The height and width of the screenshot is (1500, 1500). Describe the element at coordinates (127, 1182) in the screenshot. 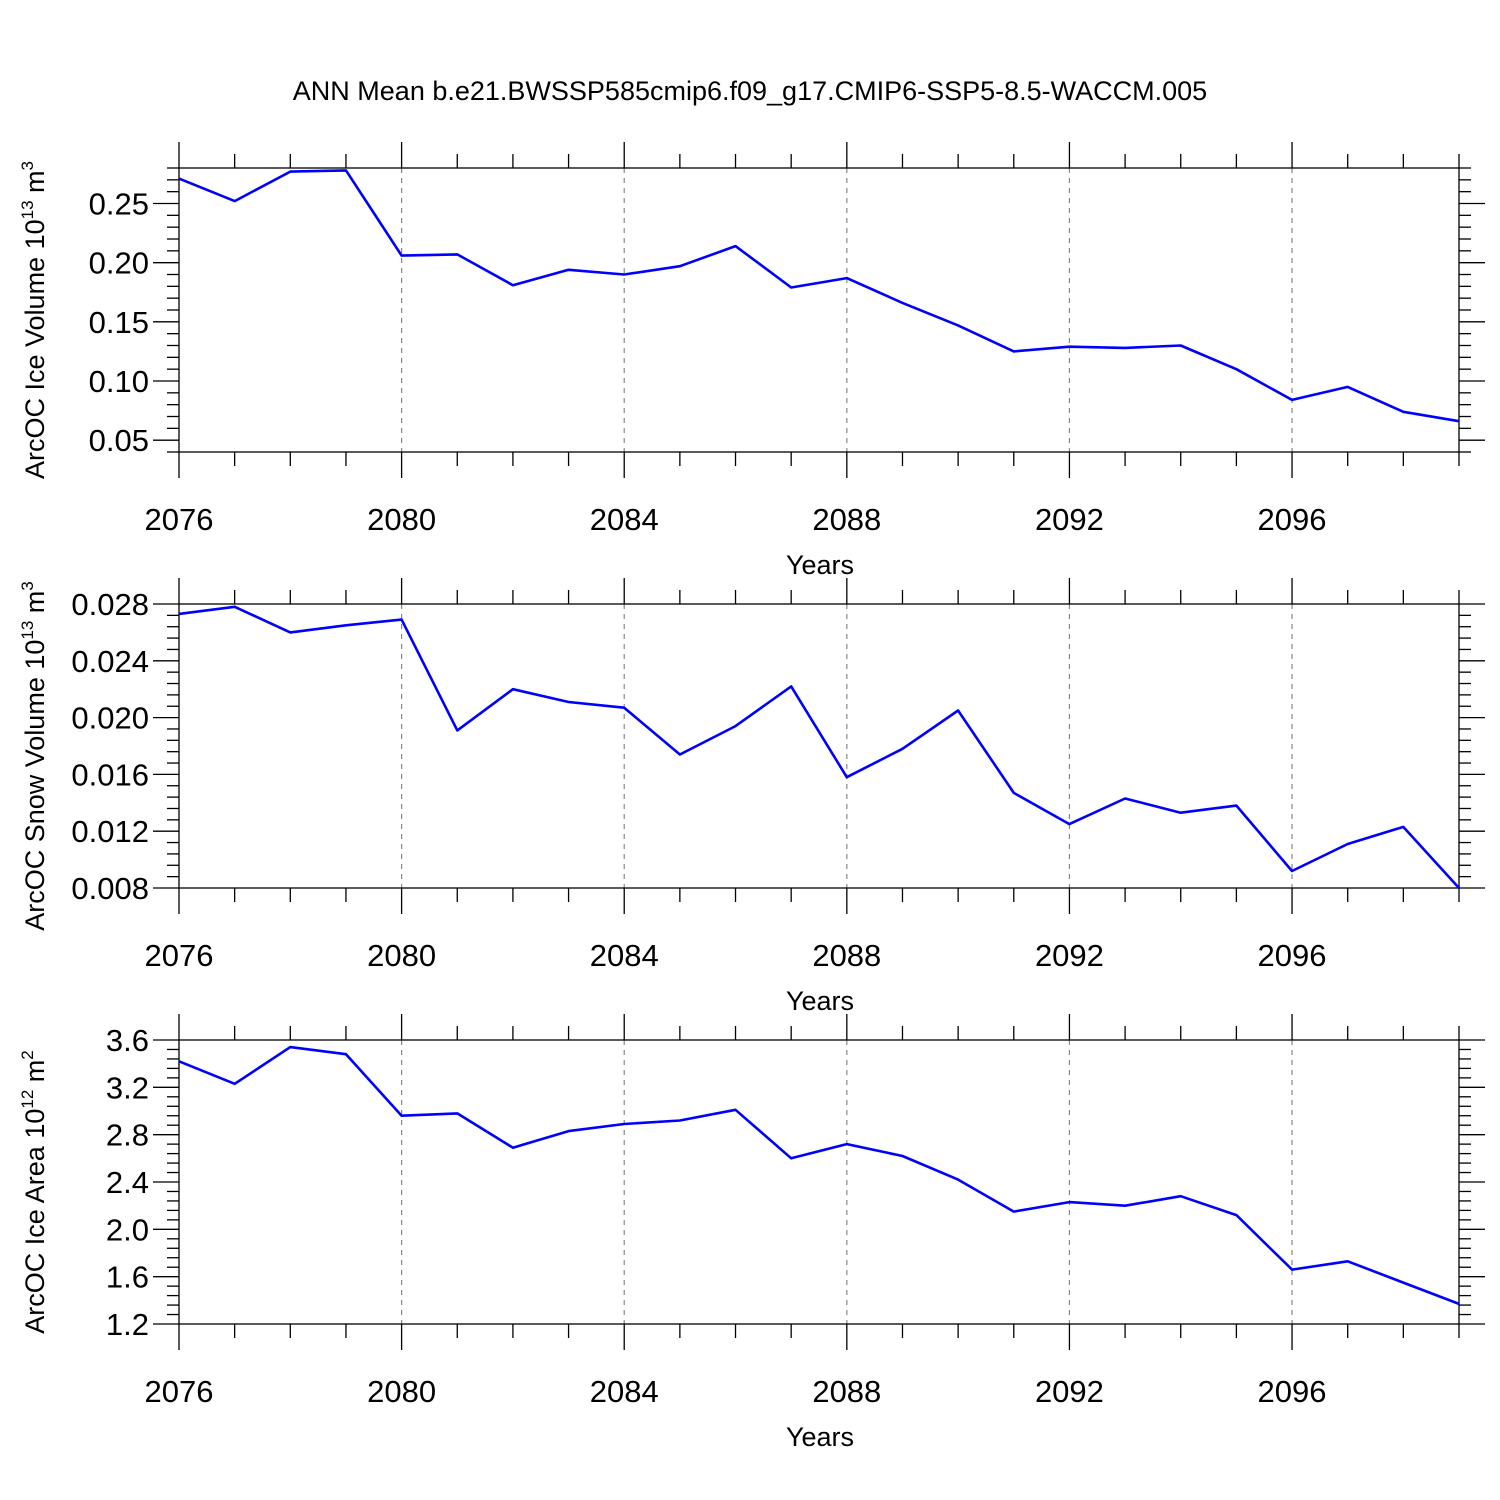

I see `y-tick-label: 2.4` at that location.